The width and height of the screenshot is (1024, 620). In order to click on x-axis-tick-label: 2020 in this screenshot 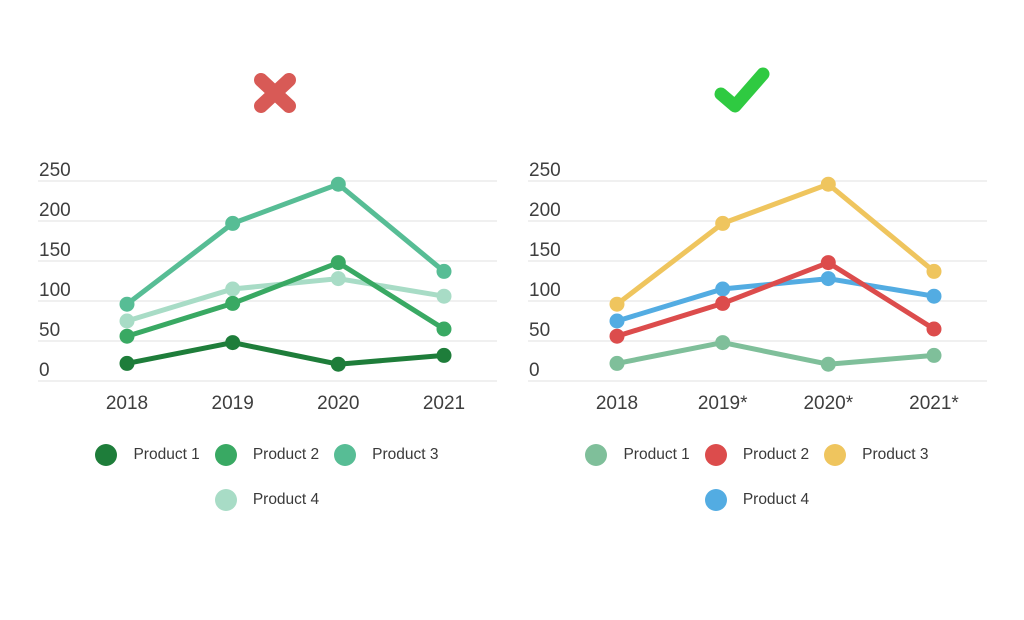, I will do `click(338, 403)`.